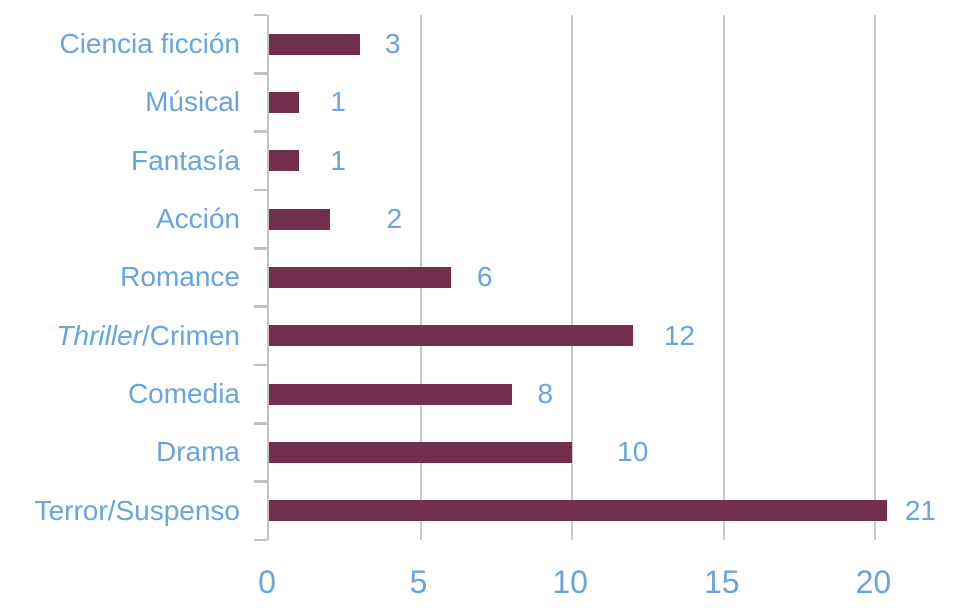  Describe the element at coordinates (418, 582) in the screenshot. I see `x-axis-tick-label: 5` at that location.